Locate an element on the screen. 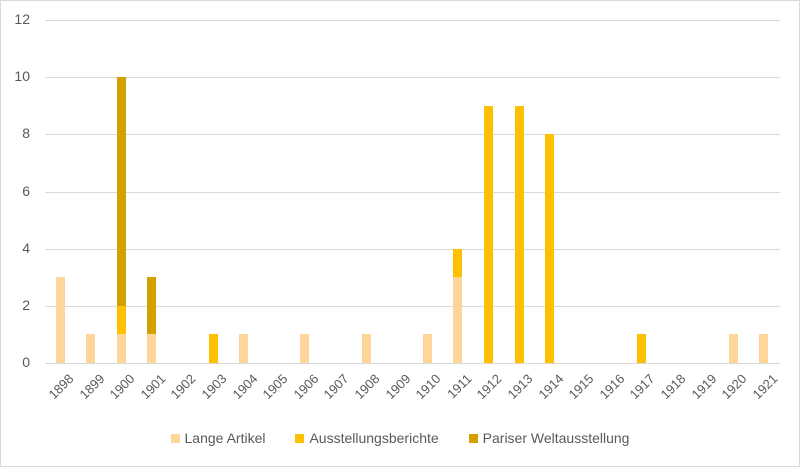 Image resolution: width=800 pixels, height=467 pixels. bar-1913 is located at coordinates (519, 191).